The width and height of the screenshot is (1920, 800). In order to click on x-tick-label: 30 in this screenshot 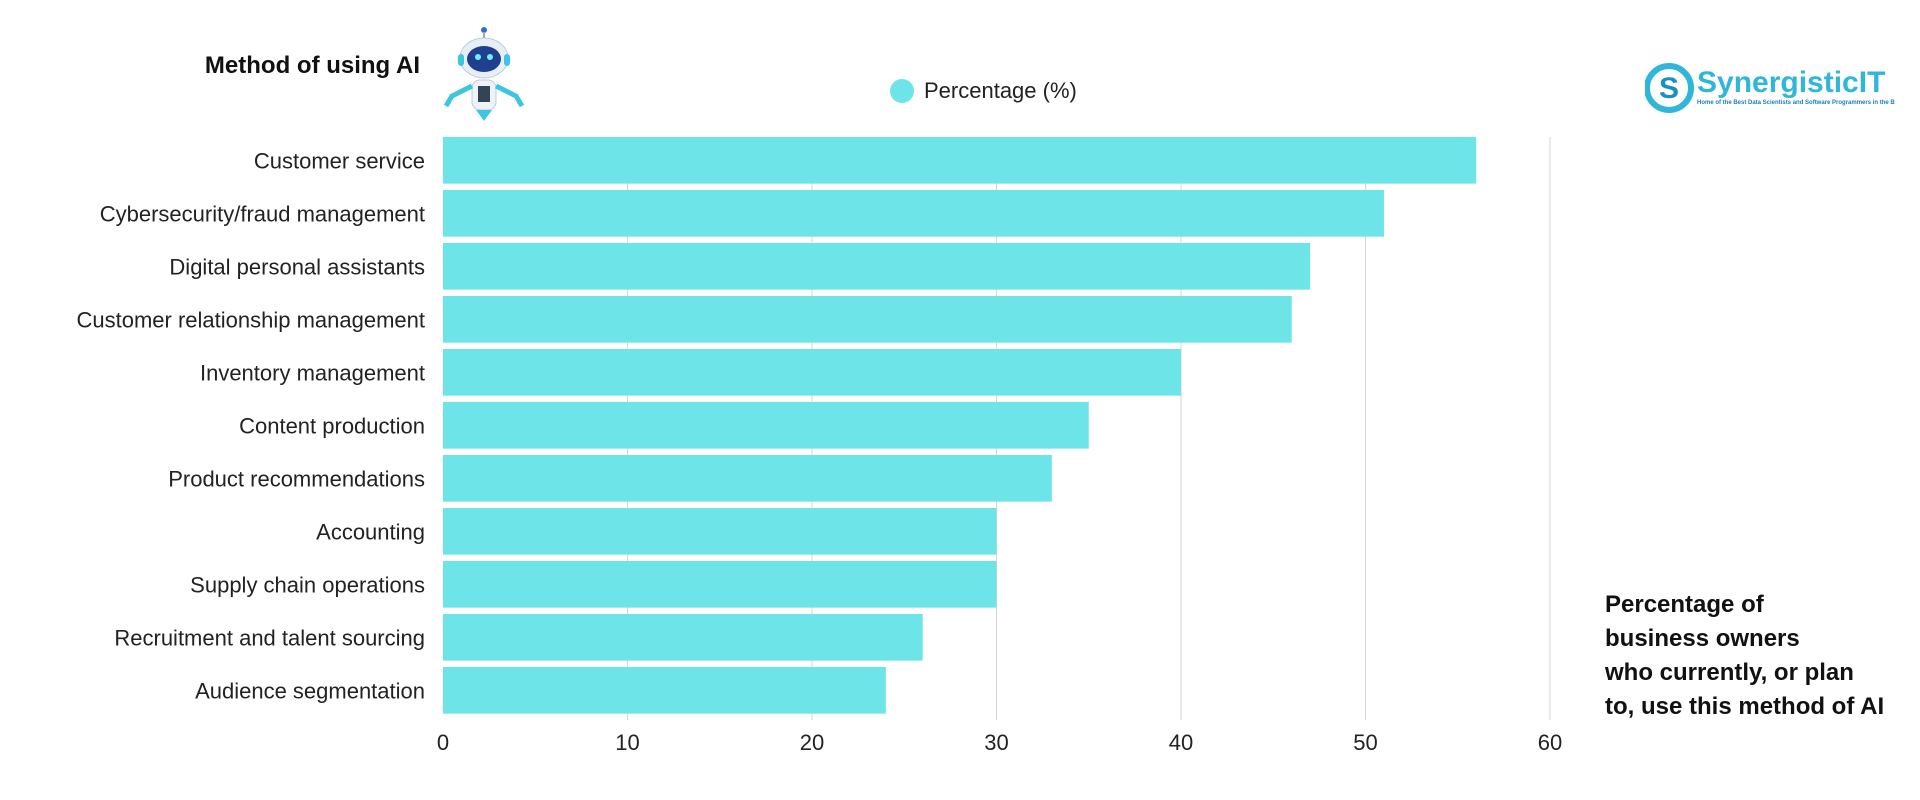, I will do `click(996, 742)`.